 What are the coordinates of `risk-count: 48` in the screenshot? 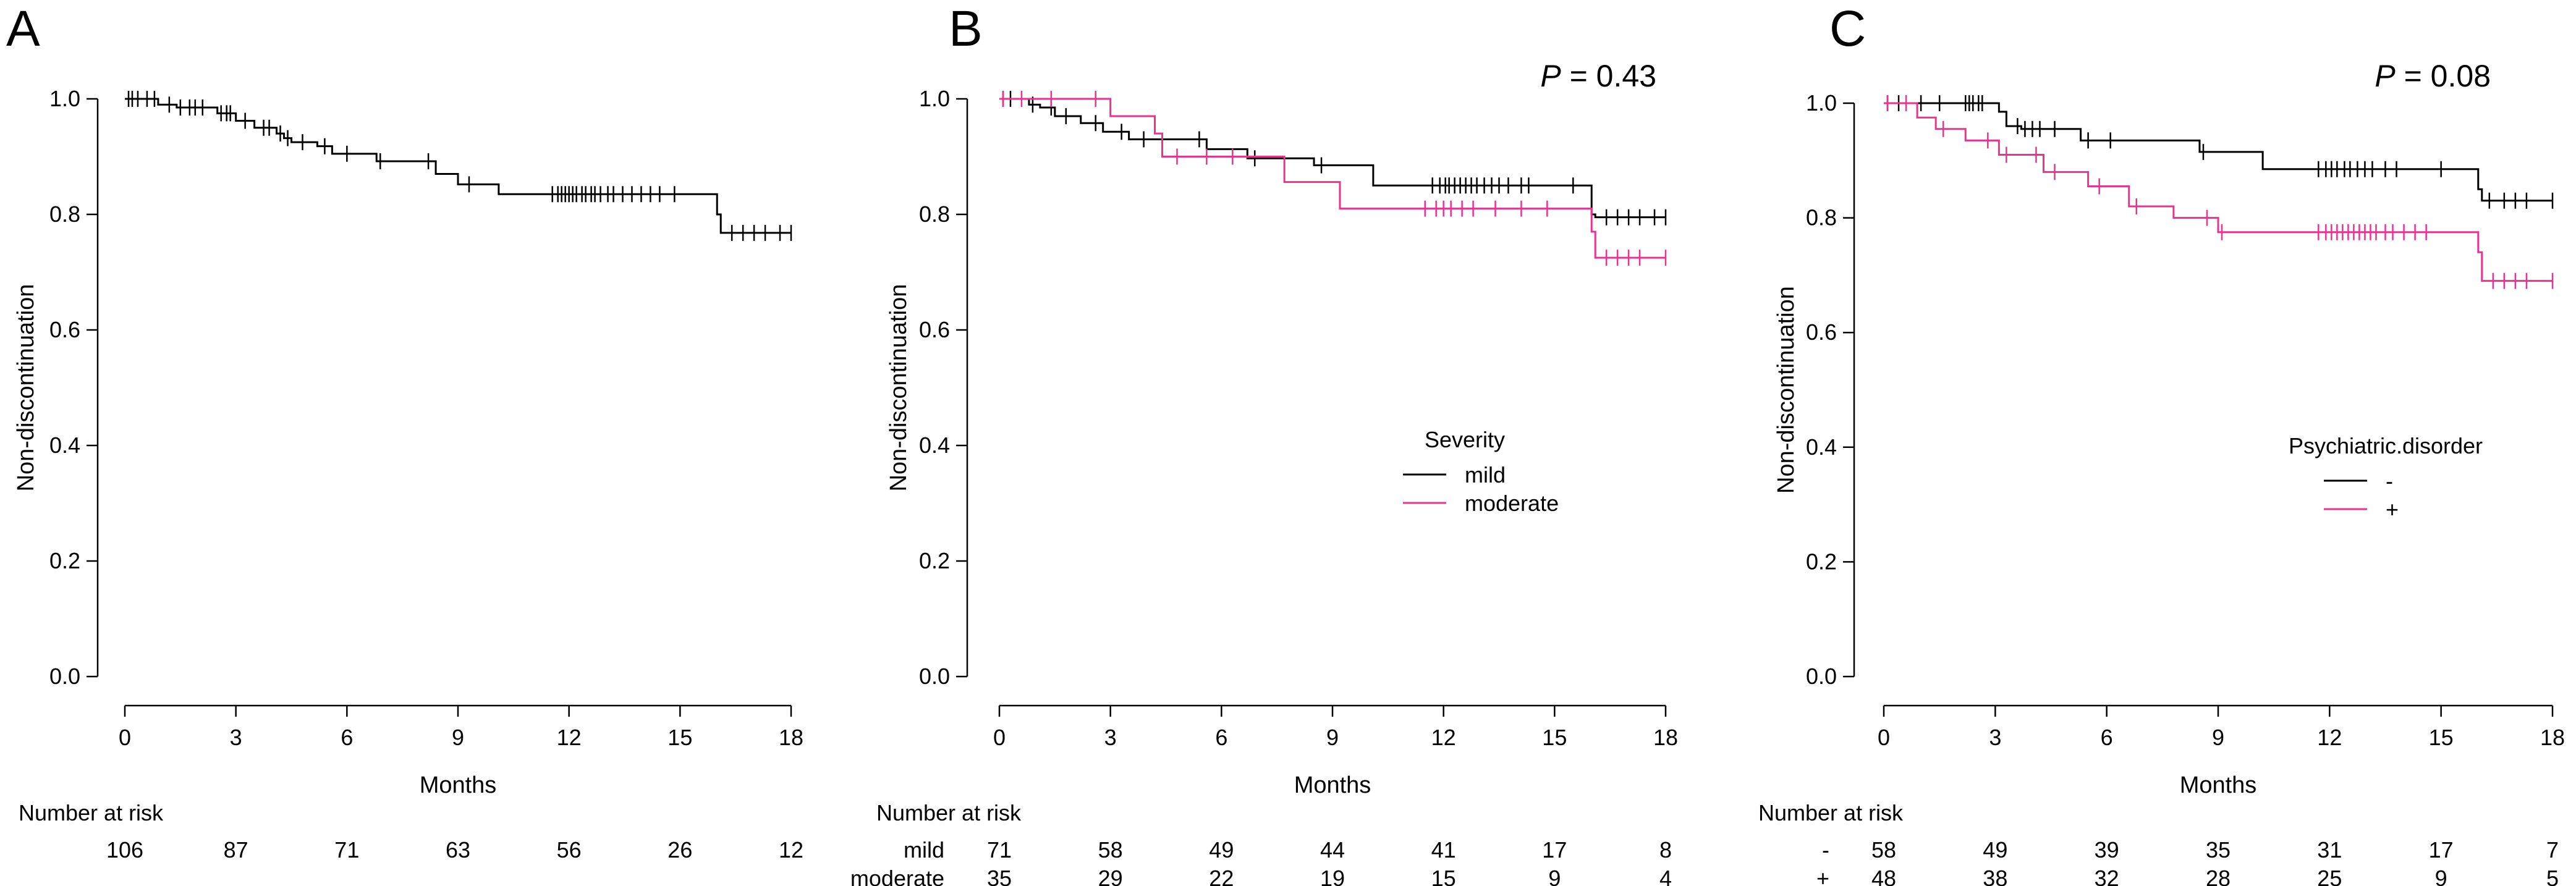 It's located at (1883, 876).